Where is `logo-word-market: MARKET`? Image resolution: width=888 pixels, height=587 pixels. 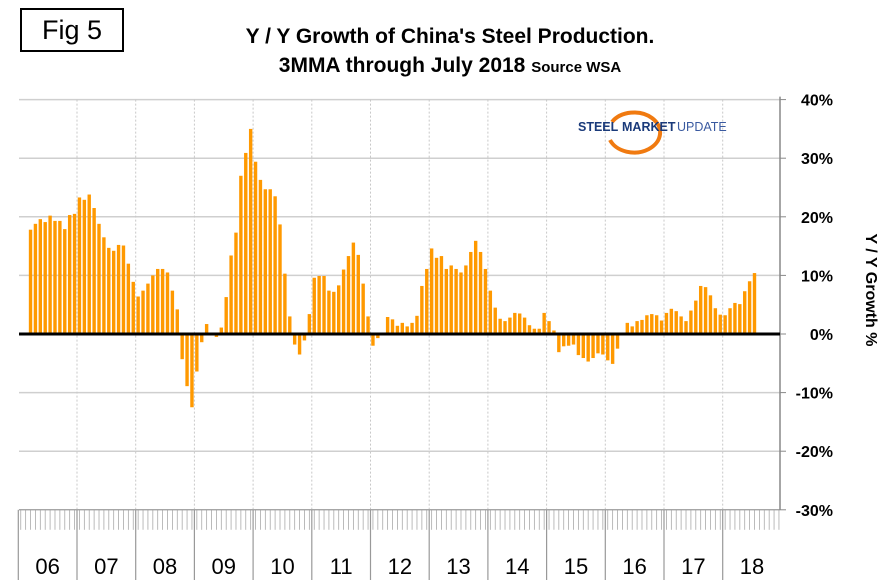 logo-word-market: MARKET is located at coordinates (649, 127).